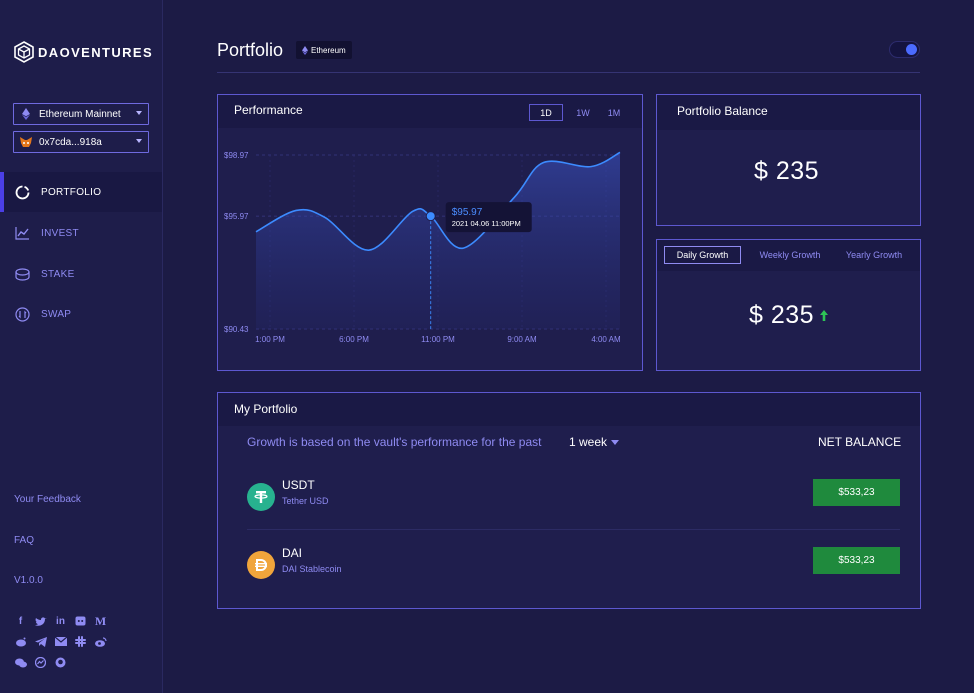 The width and height of the screenshot is (974, 693). I want to click on period-select: 1 week, so click(594, 442).